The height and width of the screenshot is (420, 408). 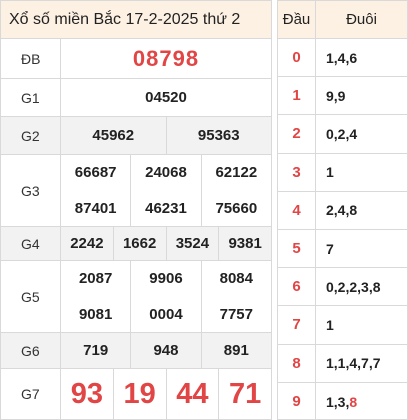 What do you see at coordinates (297, 287) in the screenshot?
I see `head-digit: 6` at bounding box center [297, 287].